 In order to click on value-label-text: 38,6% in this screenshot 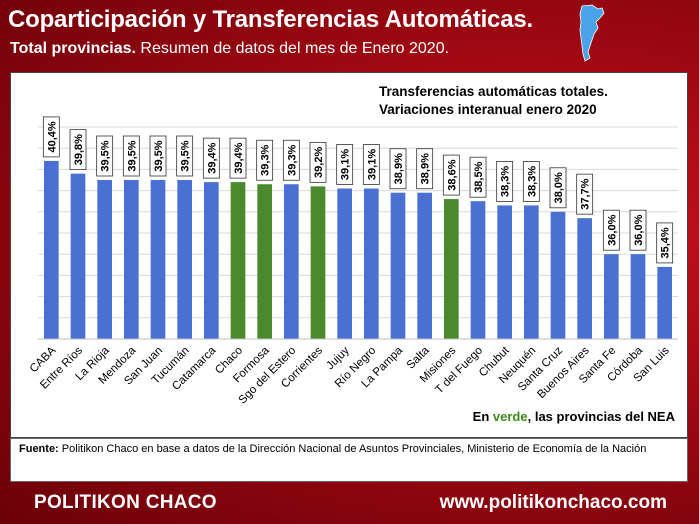, I will do `click(452, 174)`.